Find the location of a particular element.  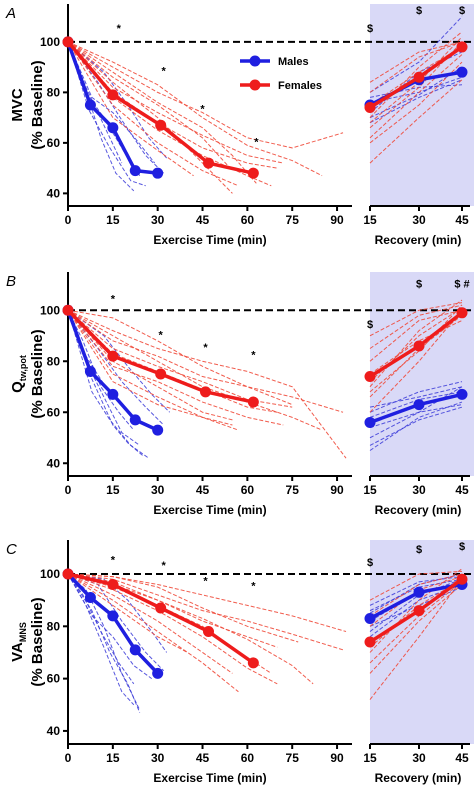

recovery-background is located at coordinates (422, 105).